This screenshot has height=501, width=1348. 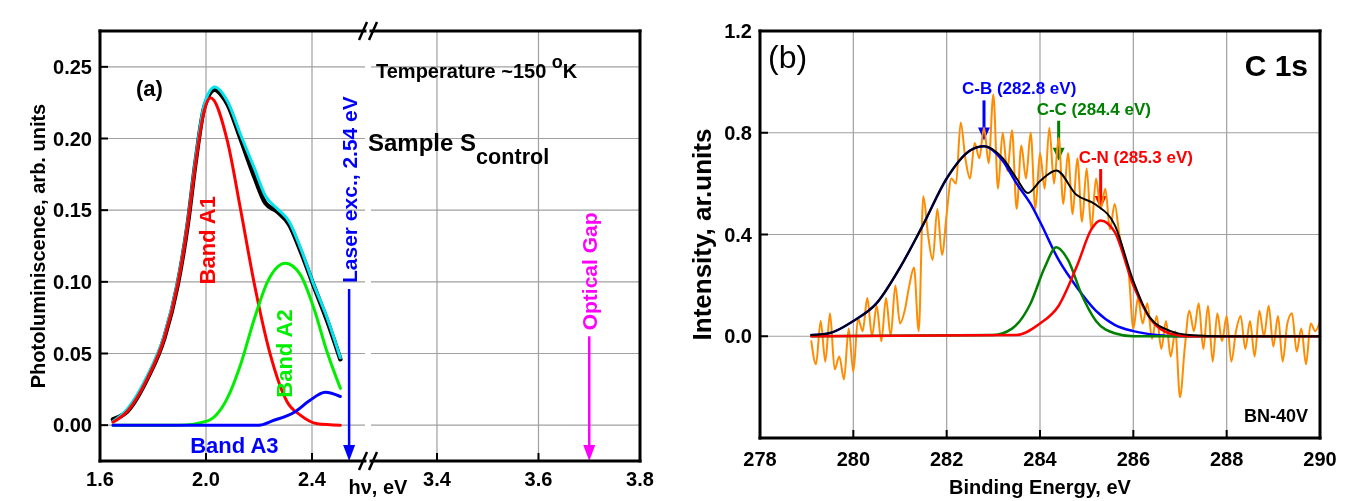 I want to click on y-axis-title: Photoluminiscence, arb. units, so click(x=38, y=246).